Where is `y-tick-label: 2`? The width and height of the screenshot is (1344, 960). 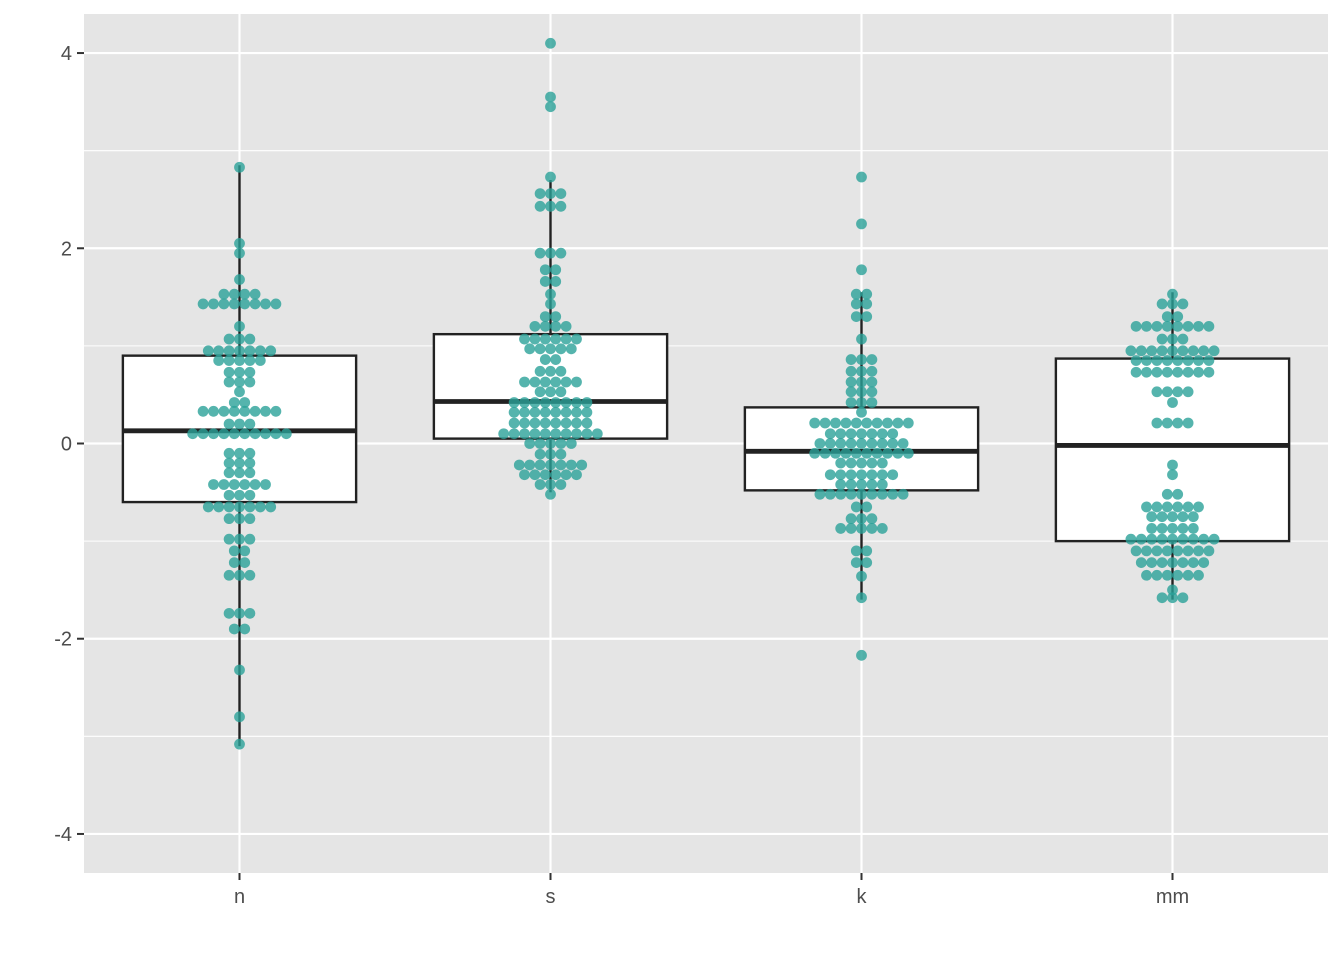 y-tick-label: 2 is located at coordinates (66, 249).